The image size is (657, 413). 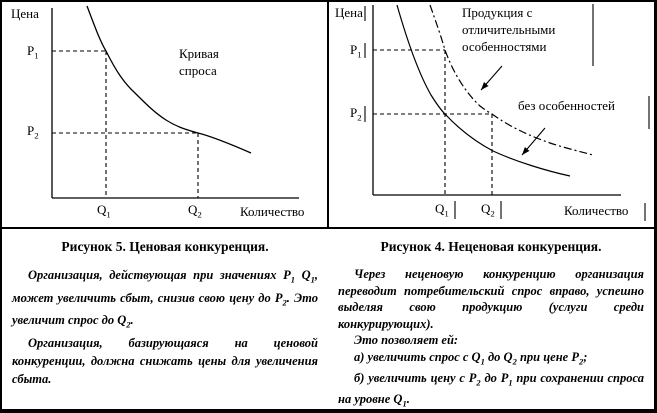 I want to click on plain-product-curve-label: без особенностей, so click(x=566, y=105).